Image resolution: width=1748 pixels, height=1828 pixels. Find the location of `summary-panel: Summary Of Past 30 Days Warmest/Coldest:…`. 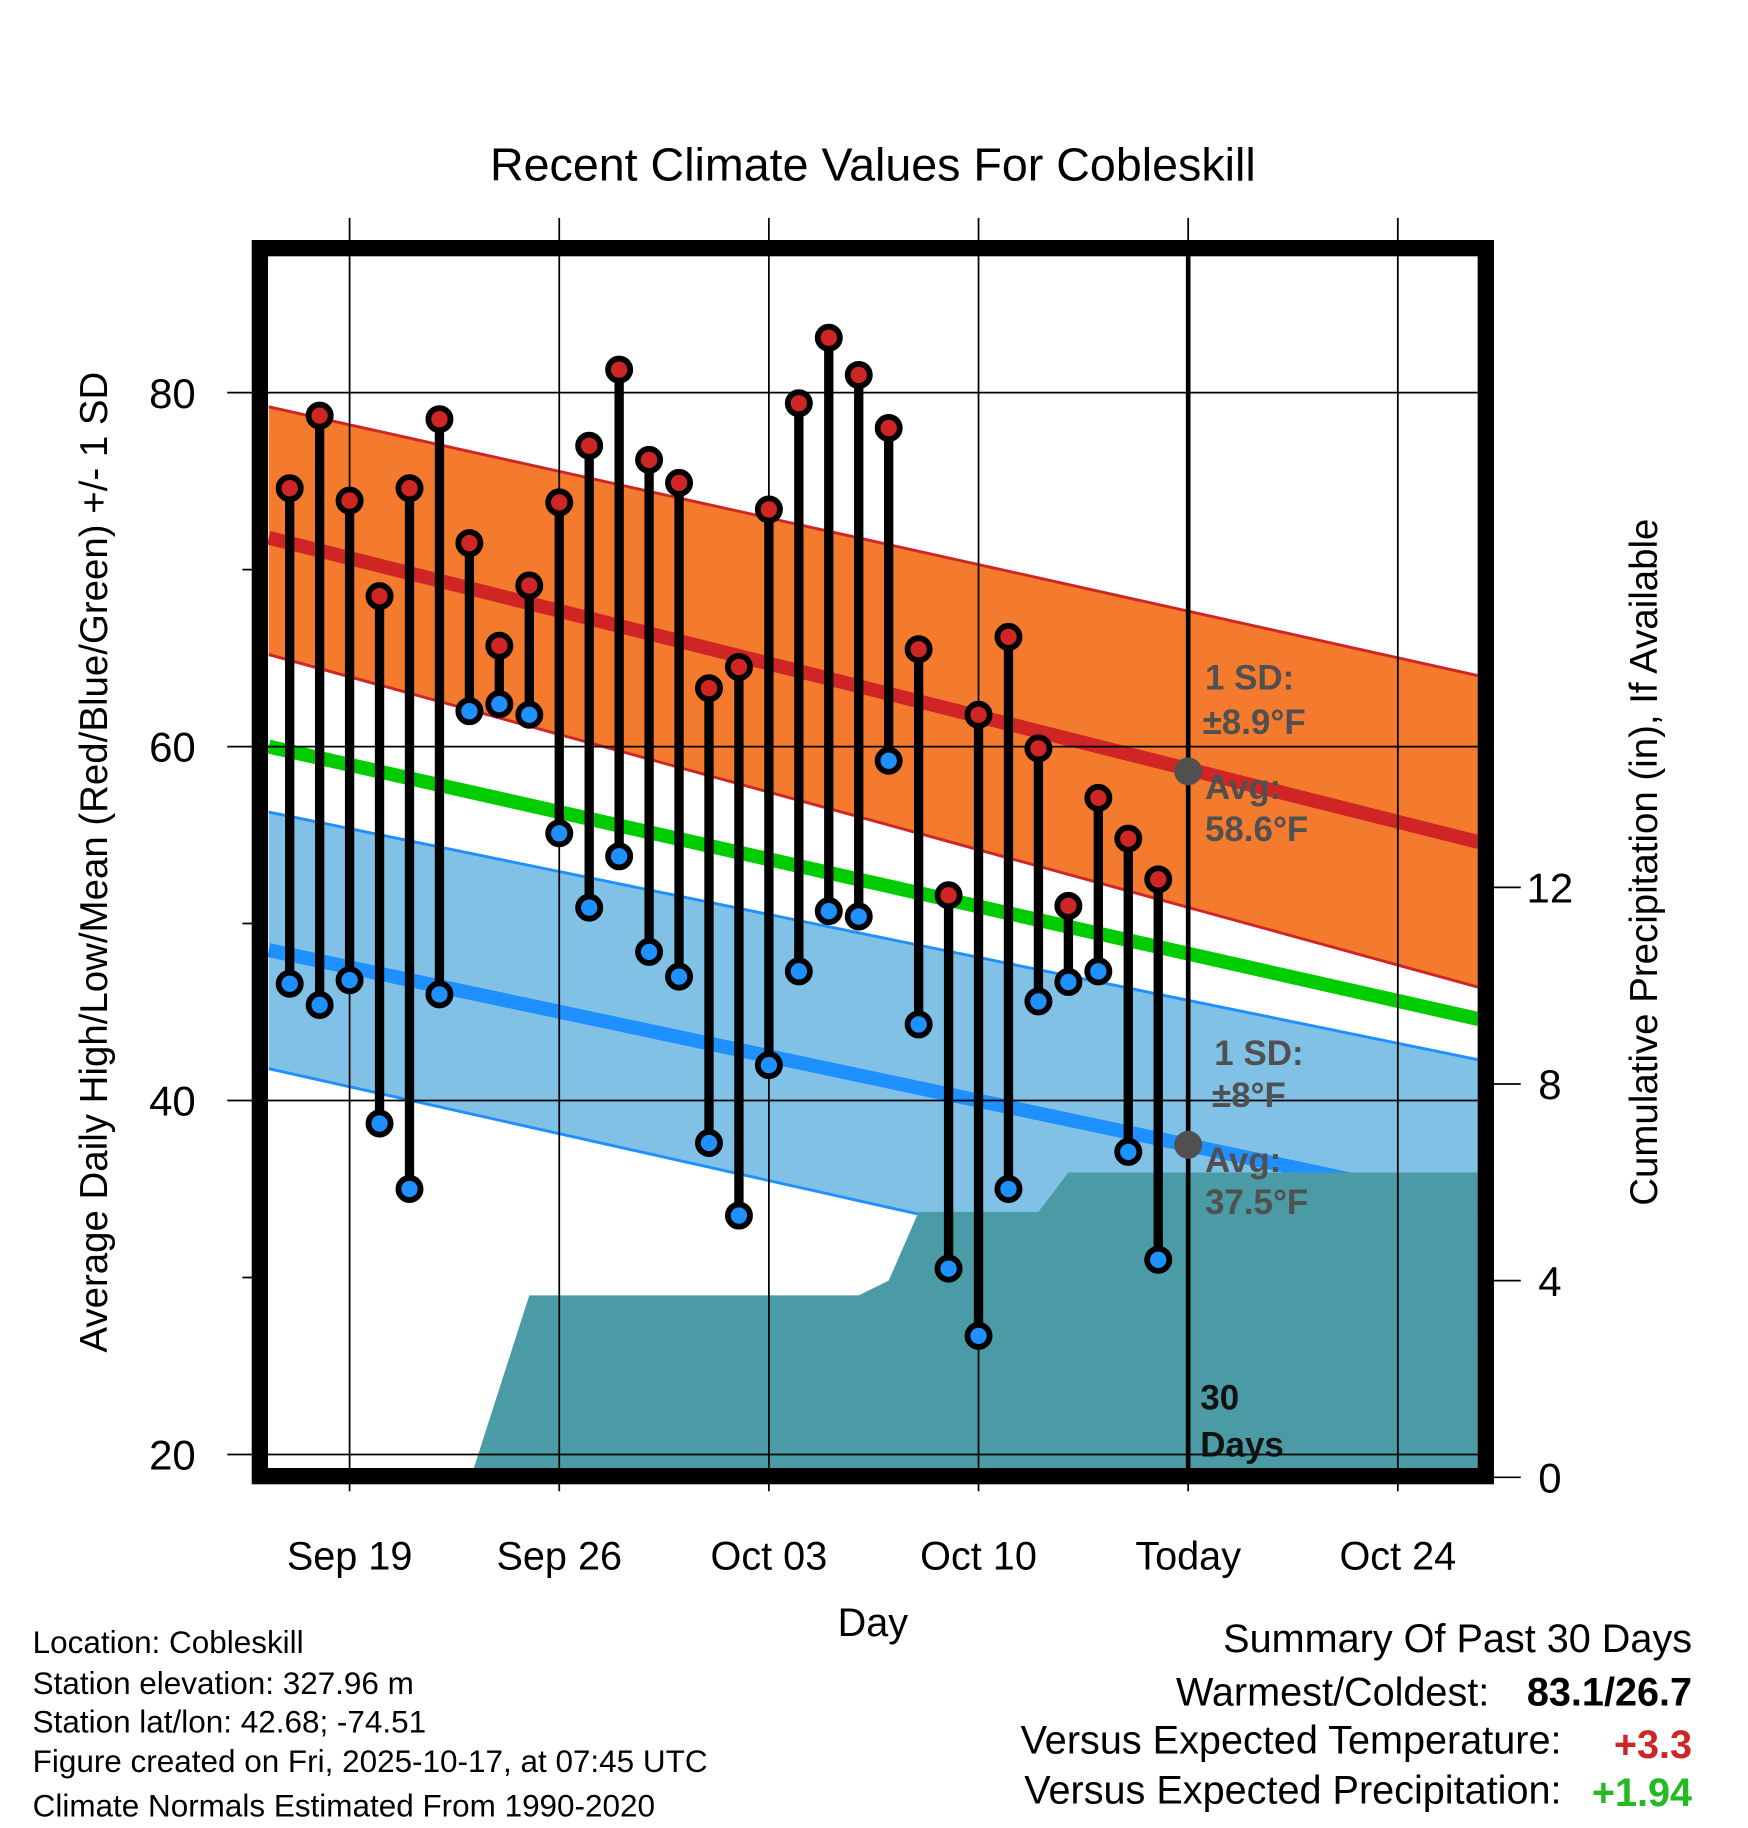

summary-panel: Summary Of Past 30 Days Warmest/Coldest:… is located at coordinates (1356, 1716).